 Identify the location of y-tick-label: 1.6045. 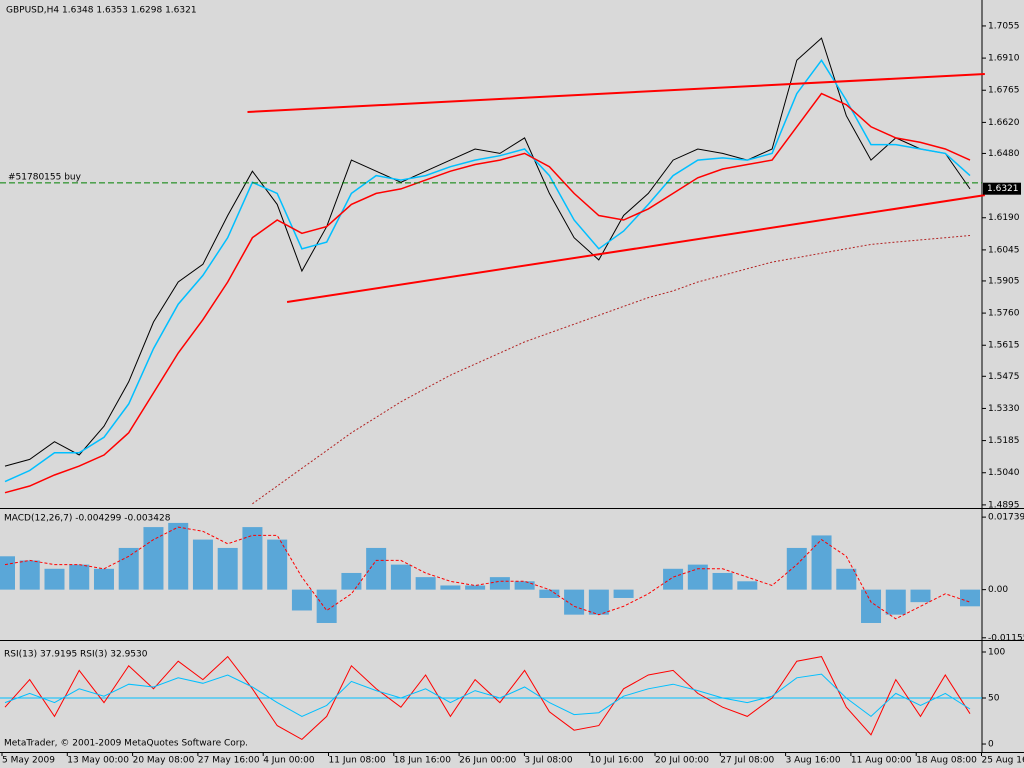
(1004, 250).